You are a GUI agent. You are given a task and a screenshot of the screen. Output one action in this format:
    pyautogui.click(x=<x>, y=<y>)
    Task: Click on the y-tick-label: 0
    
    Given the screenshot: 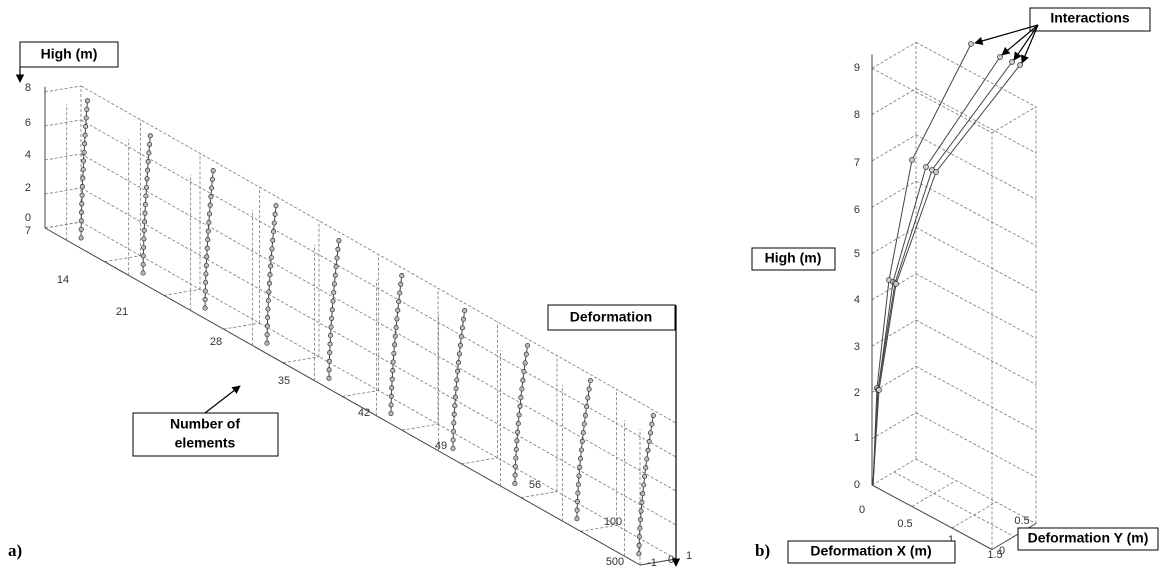 What is the action you would take?
    pyautogui.click(x=671, y=560)
    